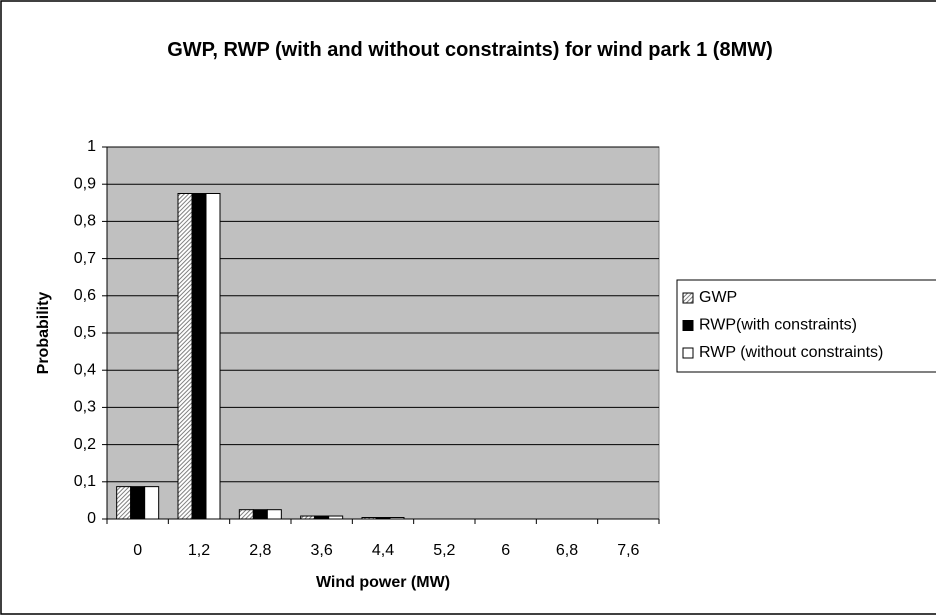  What do you see at coordinates (91, 146) in the screenshot?
I see `y-tick-label: 1` at bounding box center [91, 146].